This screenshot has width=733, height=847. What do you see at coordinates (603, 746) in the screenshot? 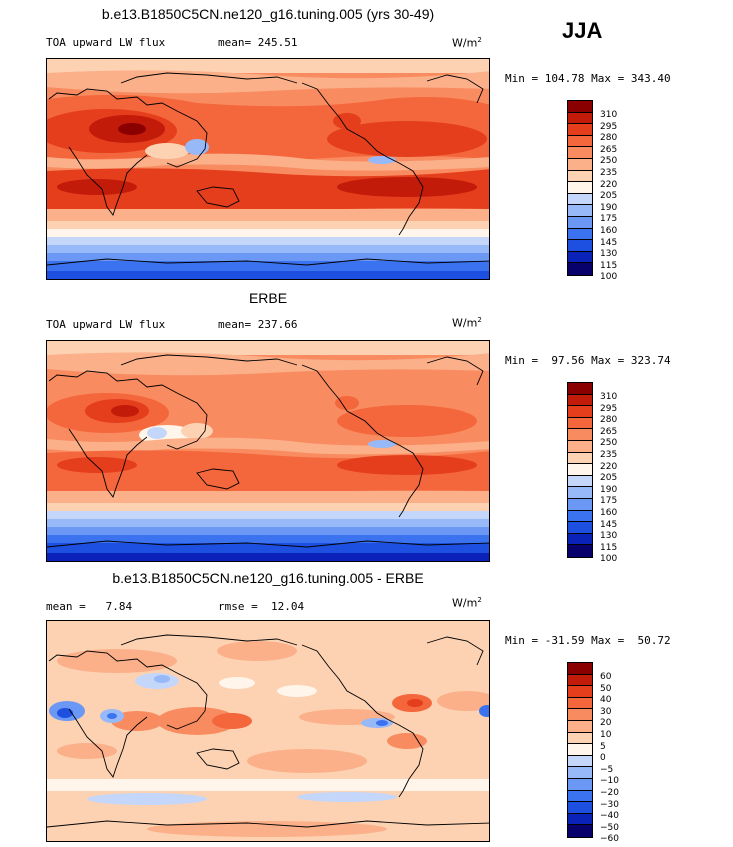
I see `panel3-level-7: 5` at bounding box center [603, 746].